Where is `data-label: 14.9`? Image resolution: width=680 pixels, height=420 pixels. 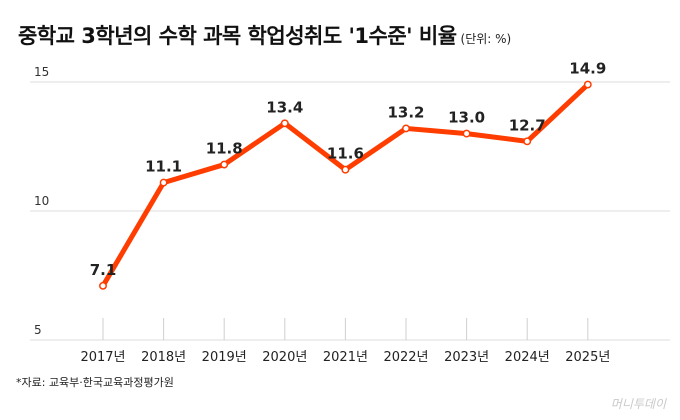
data-label: 14.9 is located at coordinates (587, 69).